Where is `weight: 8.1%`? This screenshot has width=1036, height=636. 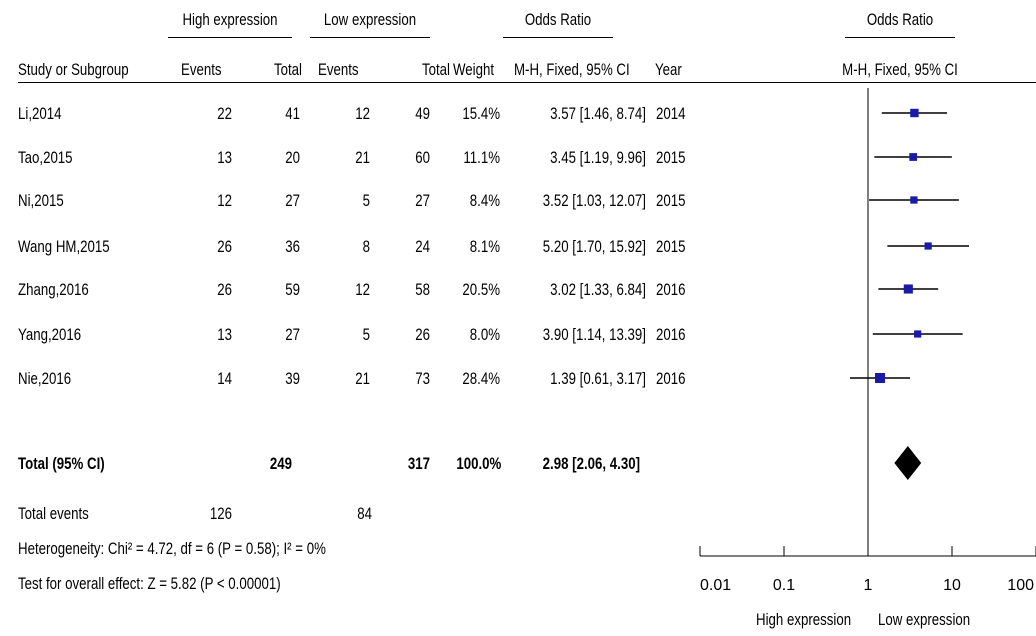
weight: 8.1% is located at coordinates (484, 246).